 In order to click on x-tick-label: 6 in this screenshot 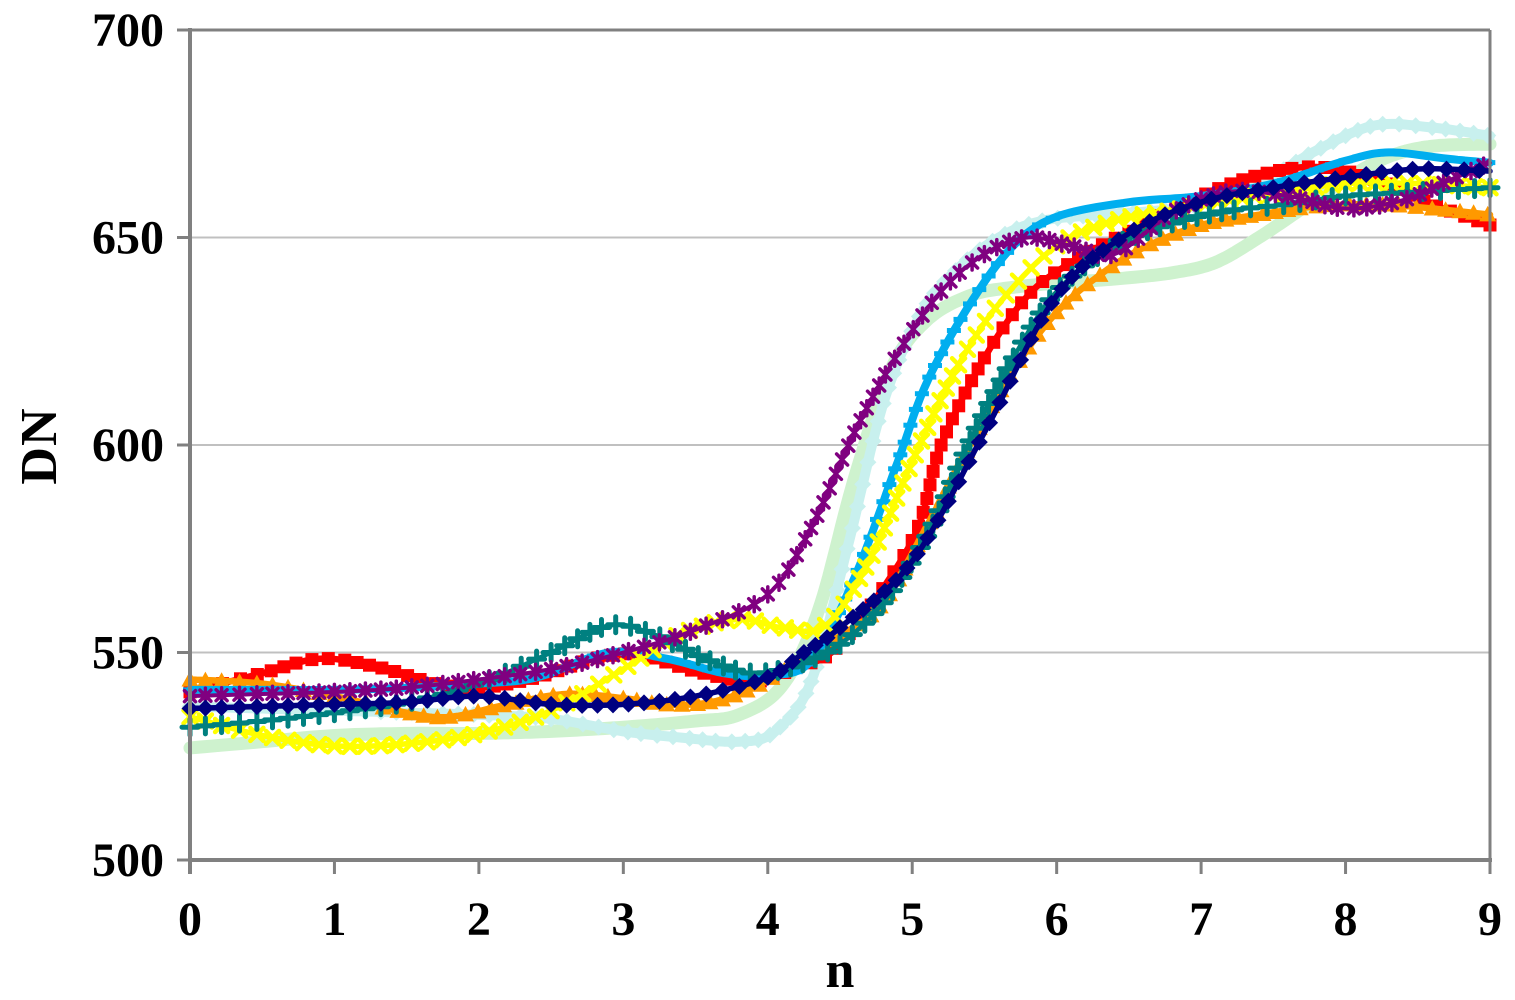, I will do `click(1057, 919)`.